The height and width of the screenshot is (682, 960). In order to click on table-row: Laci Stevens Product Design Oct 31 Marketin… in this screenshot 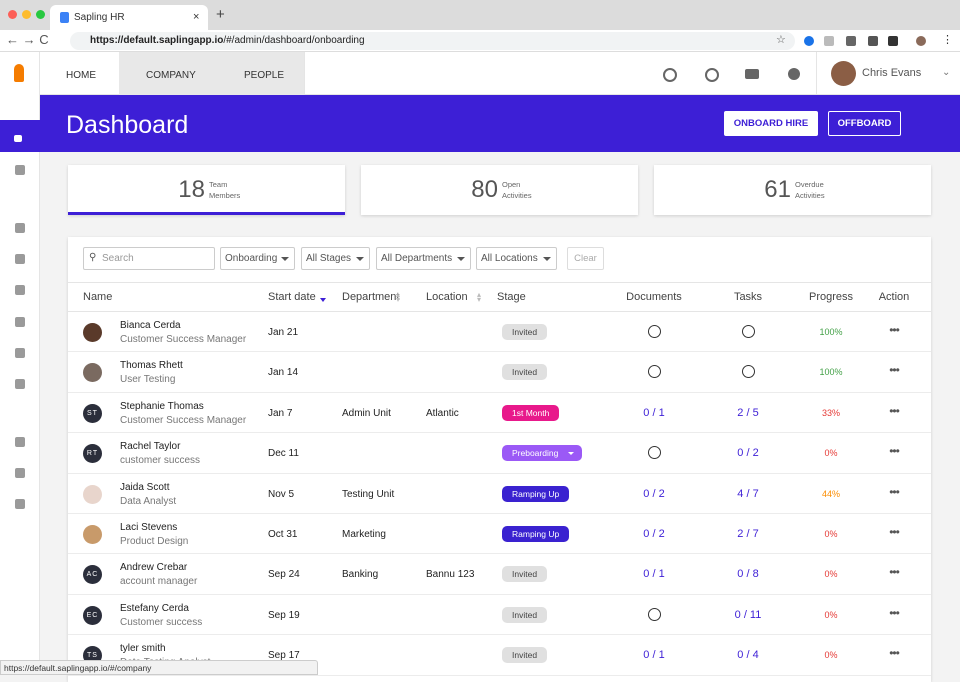, I will do `click(499, 534)`.